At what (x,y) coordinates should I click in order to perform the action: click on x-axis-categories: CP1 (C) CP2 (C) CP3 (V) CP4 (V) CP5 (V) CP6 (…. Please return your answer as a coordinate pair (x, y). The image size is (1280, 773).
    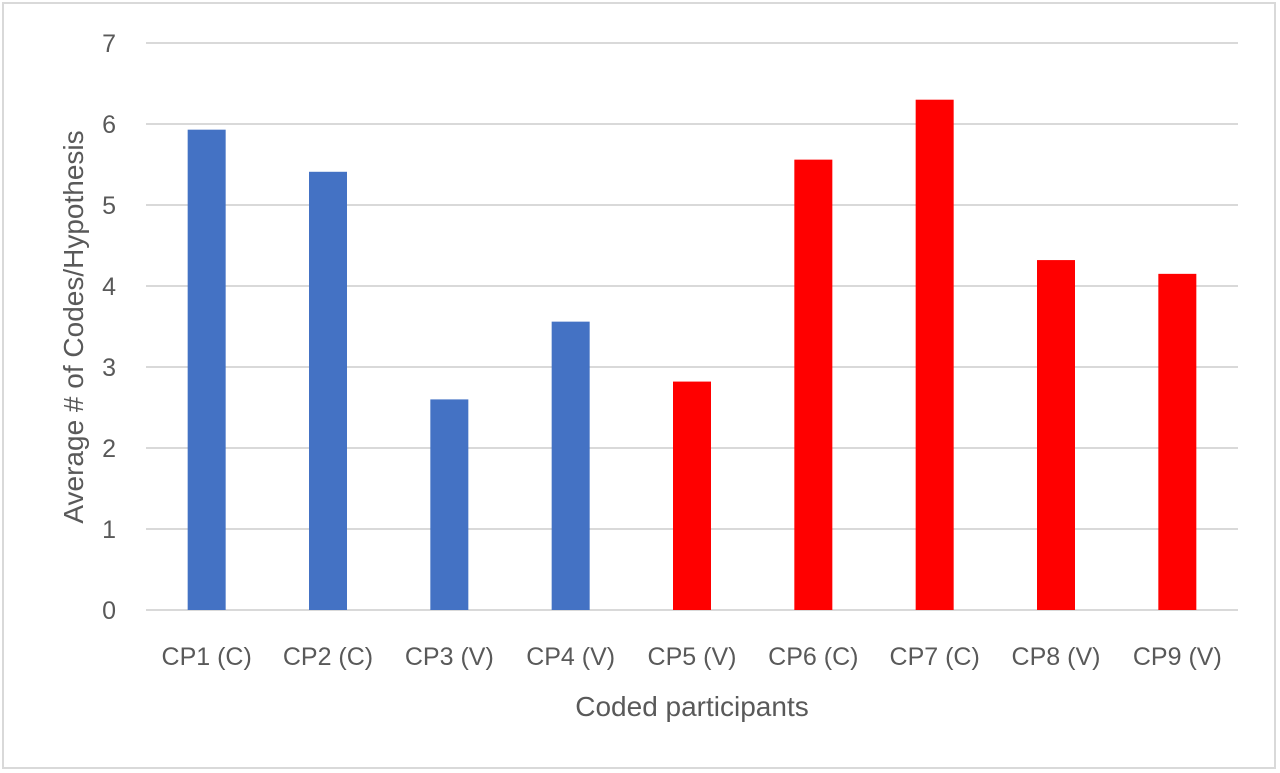
    Looking at the image, I should click on (692, 657).